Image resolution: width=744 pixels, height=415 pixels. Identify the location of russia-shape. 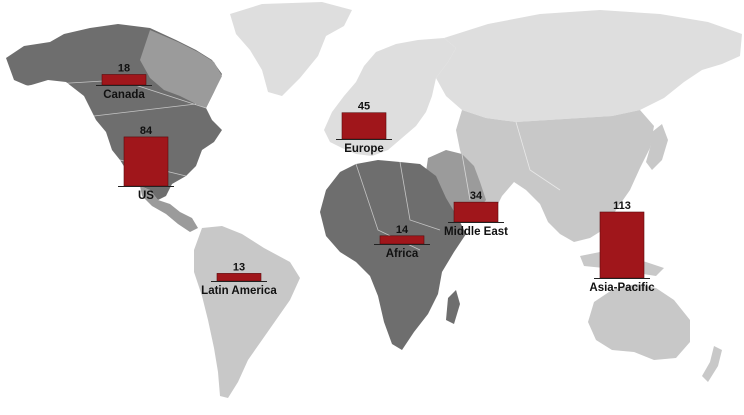
(589, 66).